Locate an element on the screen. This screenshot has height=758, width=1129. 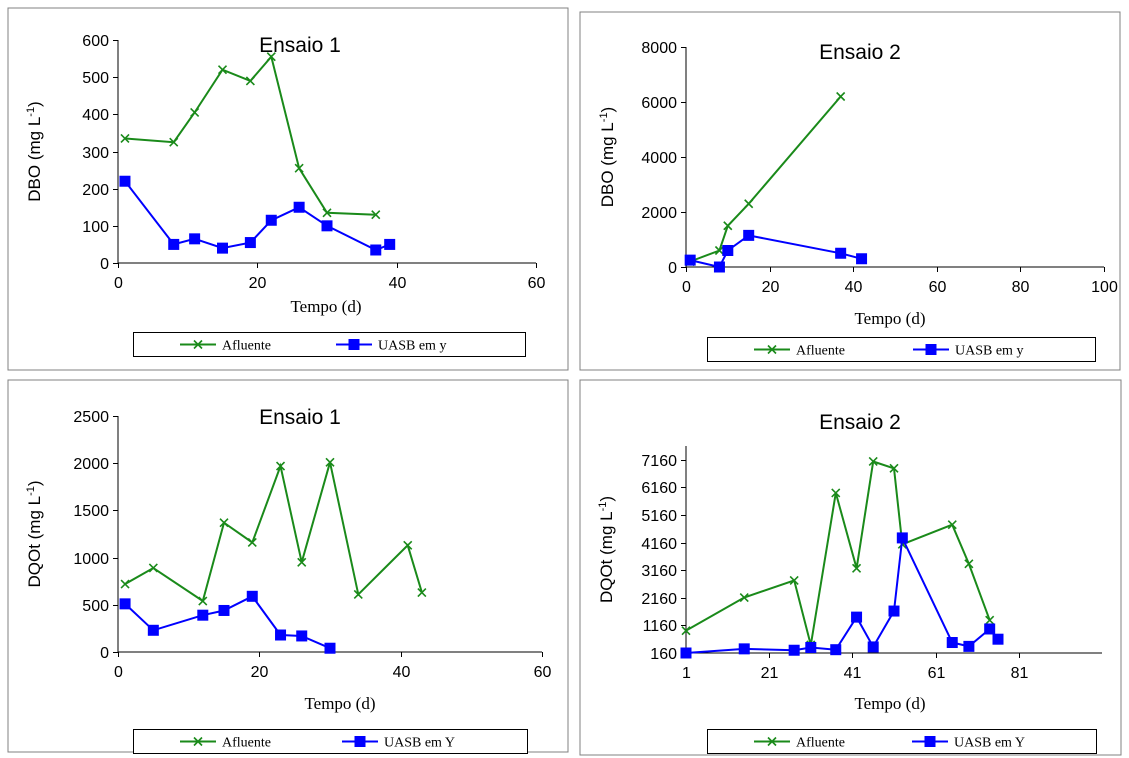
legend: Afluente UASB em Y is located at coordinates (330, 741).